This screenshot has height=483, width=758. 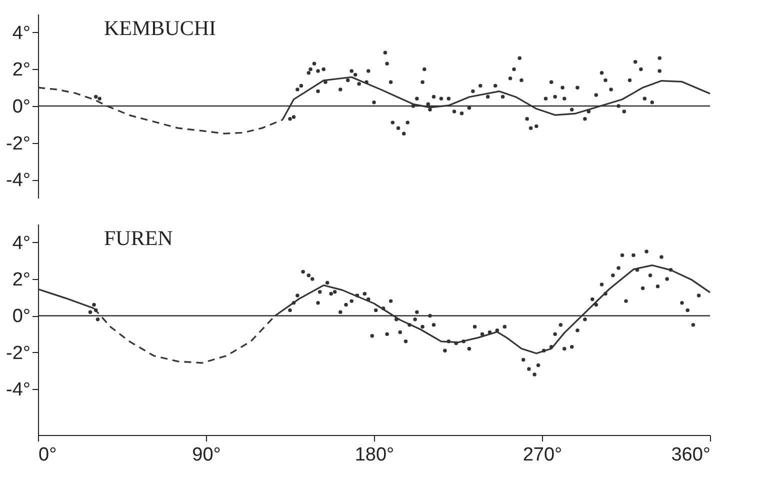 I want to click on x-tick-label: 360°, so click(x=690, y=455).